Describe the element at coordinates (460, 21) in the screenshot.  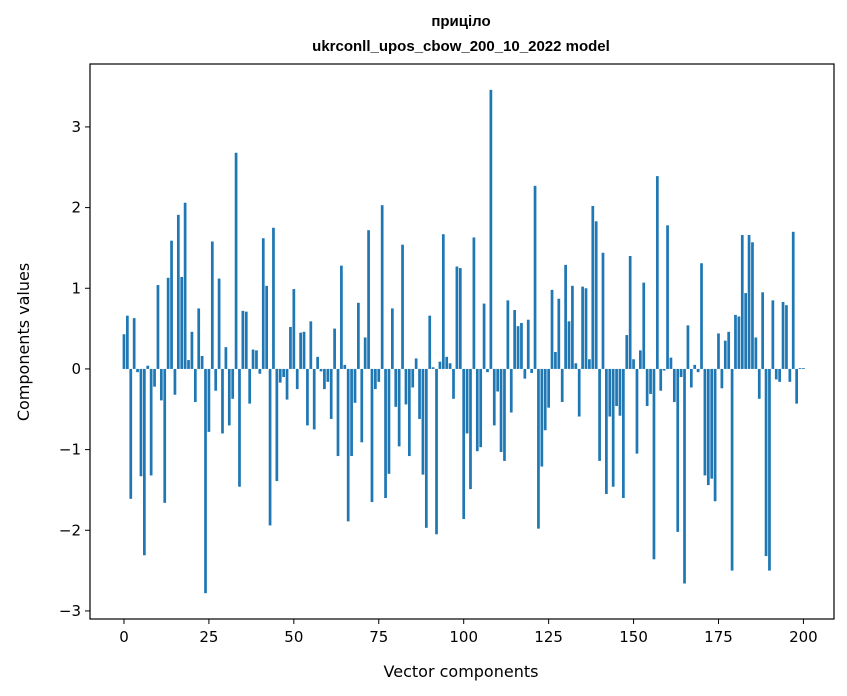
I see `chart-title-line-1: приціло` at that location.